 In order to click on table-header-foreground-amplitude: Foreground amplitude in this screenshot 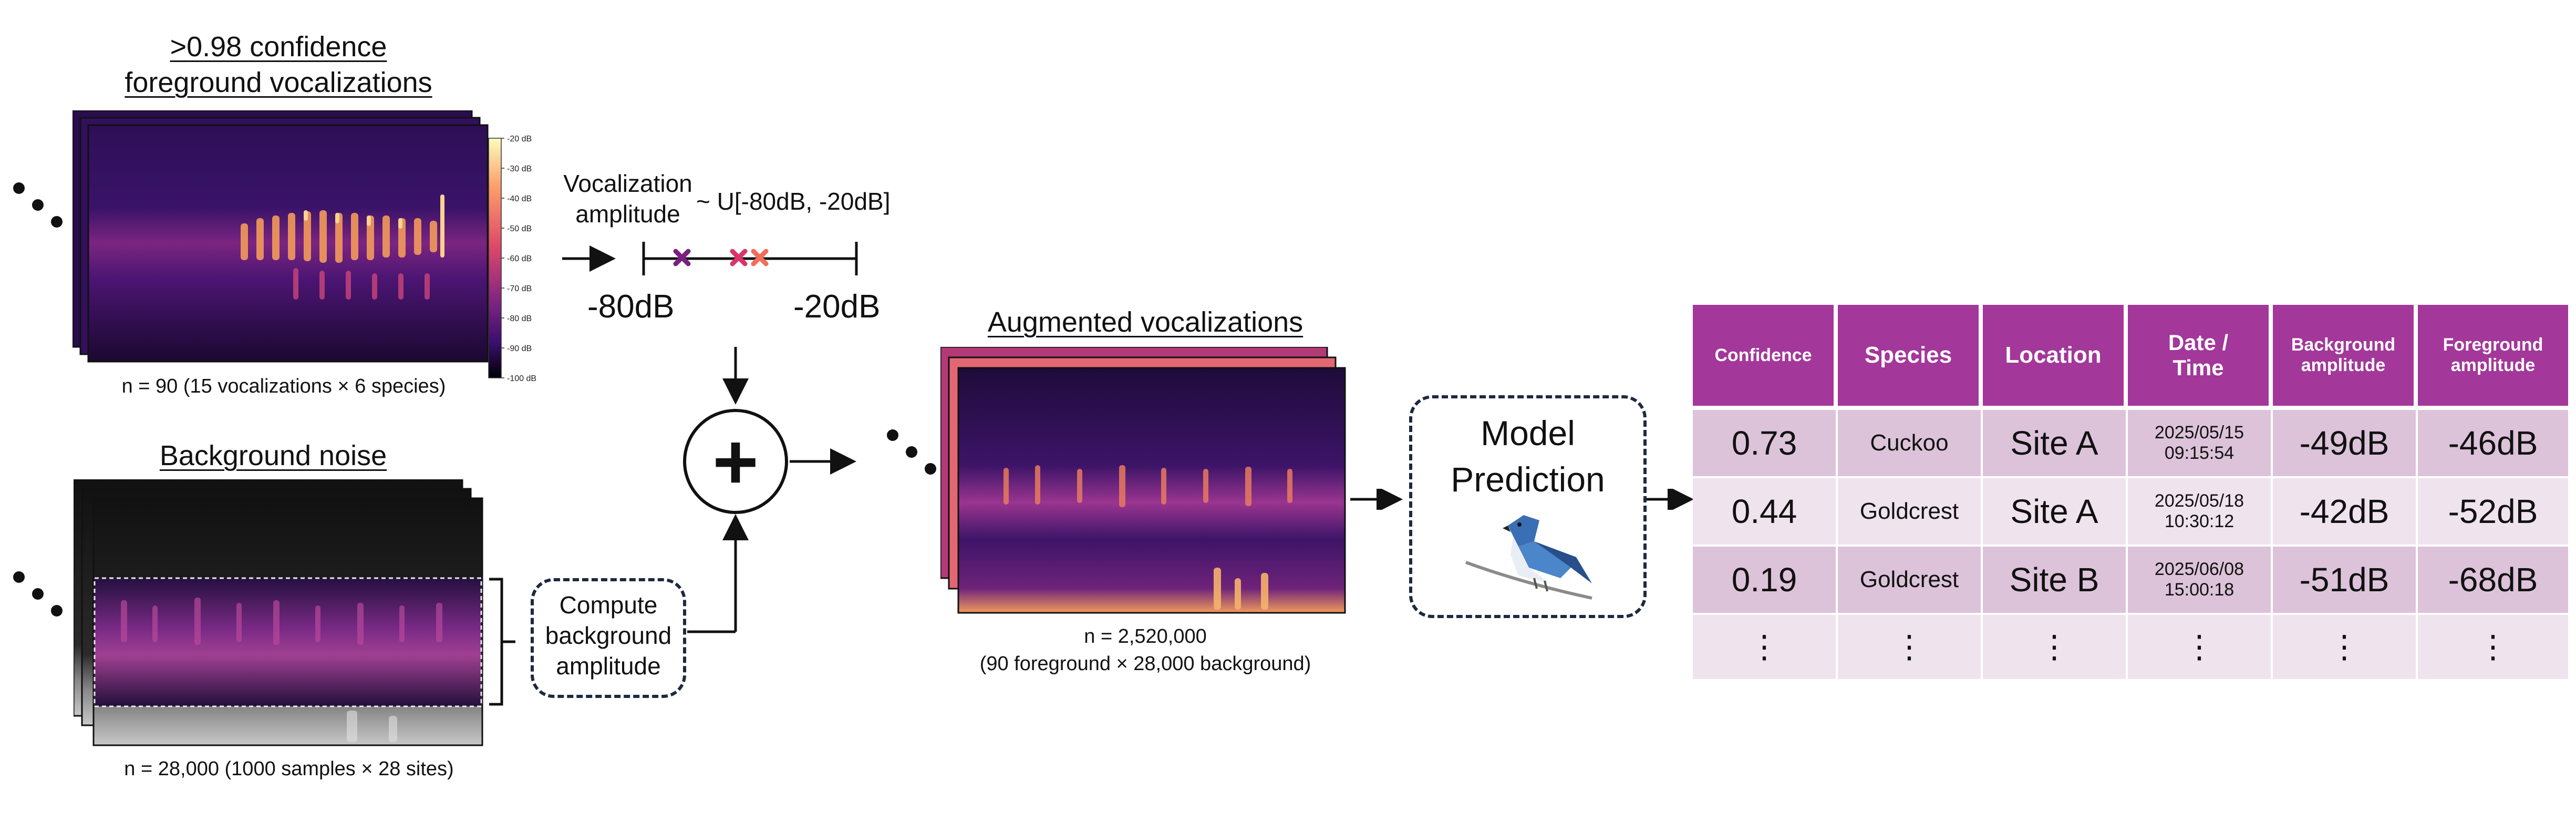, I will do `click(2493, 355)`.